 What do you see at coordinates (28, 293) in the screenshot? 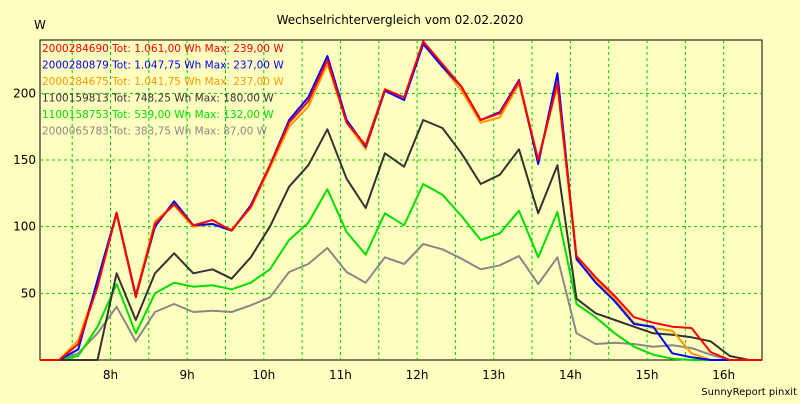
I see `y-tick-label: 50` at bounding box center [28, 293].